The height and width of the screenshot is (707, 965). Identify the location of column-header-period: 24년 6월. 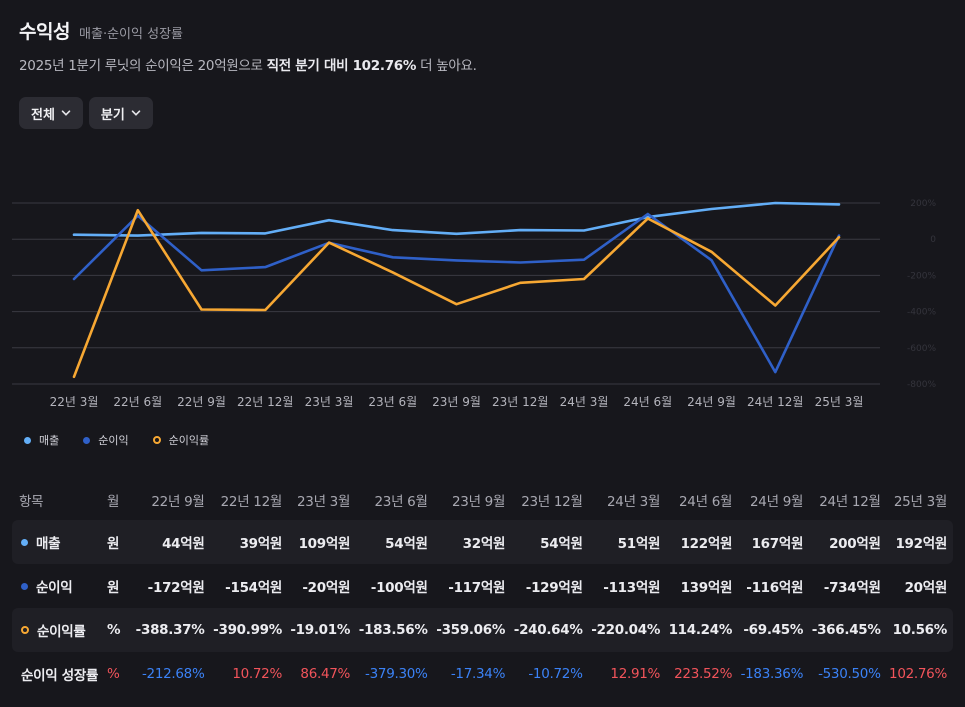
(706, 502).